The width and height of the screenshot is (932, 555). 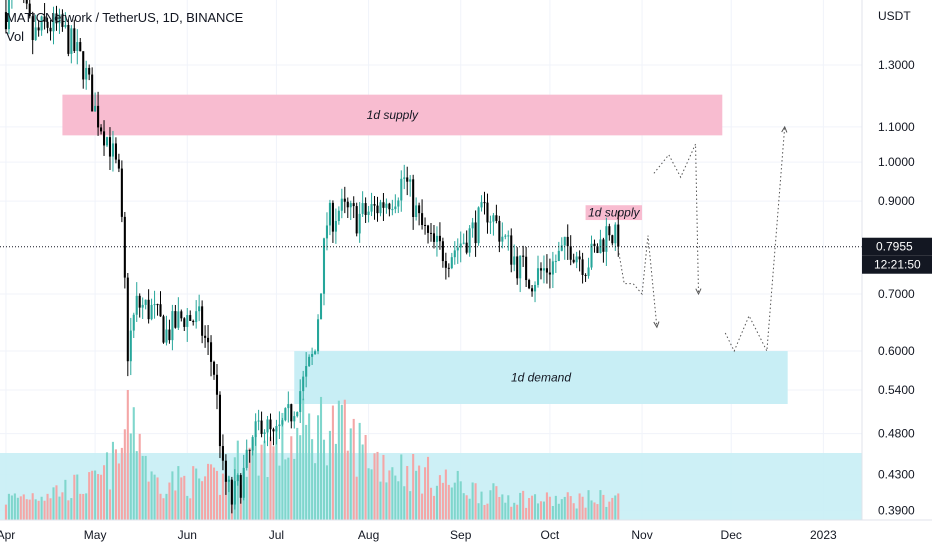 I want to click on last-price-tag, so click(x=897, y=246).